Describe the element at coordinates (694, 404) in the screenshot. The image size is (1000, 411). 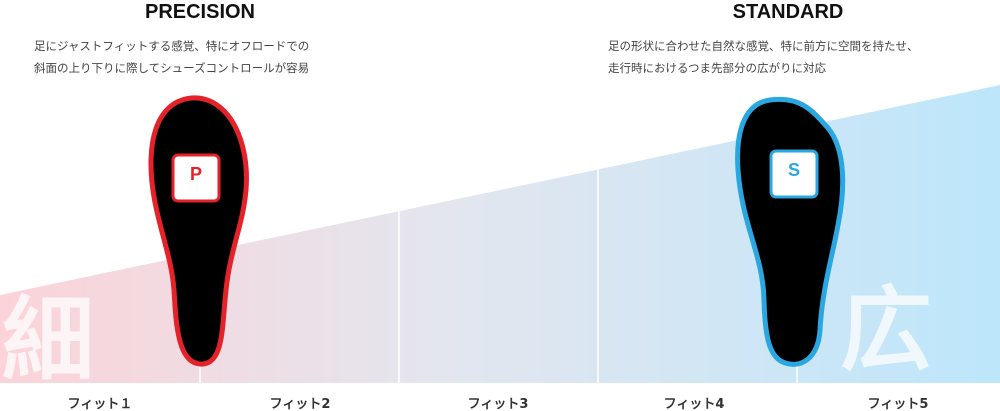
I see `fit-label: フィット4` at that location.